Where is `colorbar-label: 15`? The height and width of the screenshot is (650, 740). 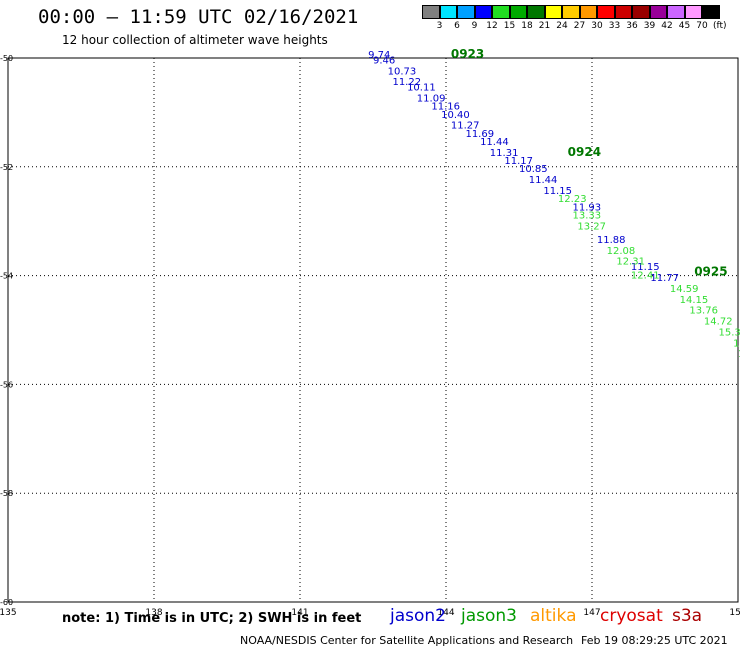 colorbar-label: 15 is located at coordinates (509, 26).